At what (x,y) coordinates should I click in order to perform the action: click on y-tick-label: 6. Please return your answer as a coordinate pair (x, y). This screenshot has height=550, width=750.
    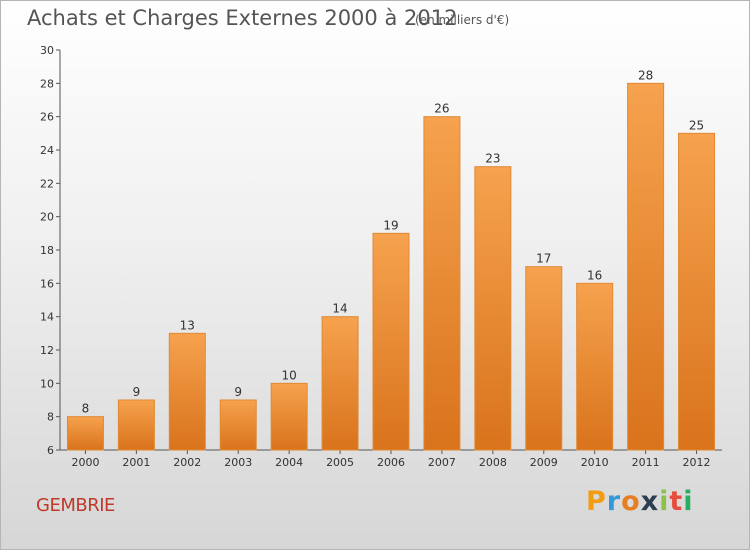
    Looking at the image, I should click on (50, 450).